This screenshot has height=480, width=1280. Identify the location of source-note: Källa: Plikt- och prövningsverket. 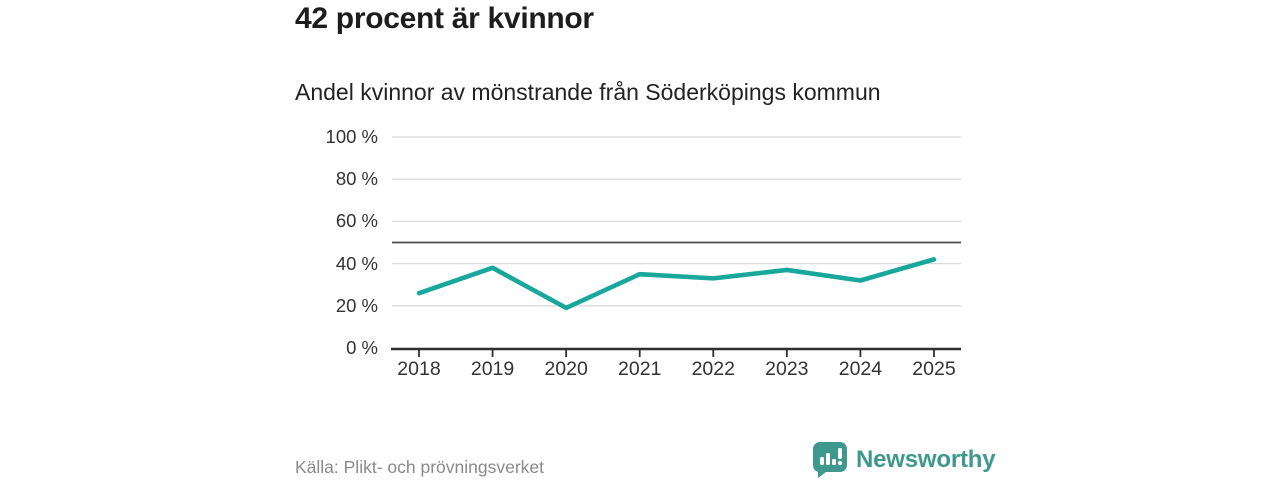
(419, 467).